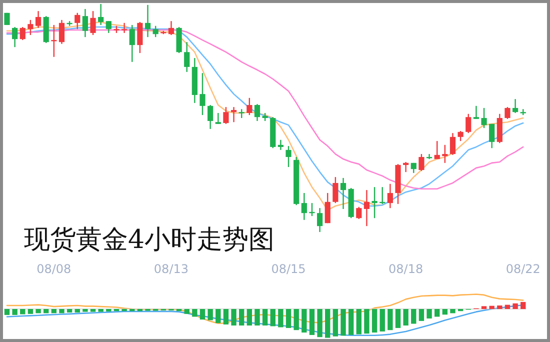  Describe the element at coordinates (54, 269) in the screenshot. I see `x-tick-label: 08/08` at that location.